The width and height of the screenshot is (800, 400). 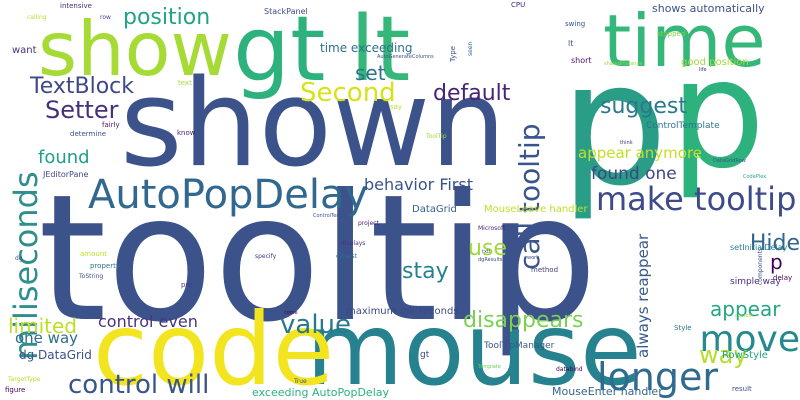 What do you see at coordinates (148, 321) in the screenshot?
I see `word-control-even-36: control even` at bounding box center [148, 321].